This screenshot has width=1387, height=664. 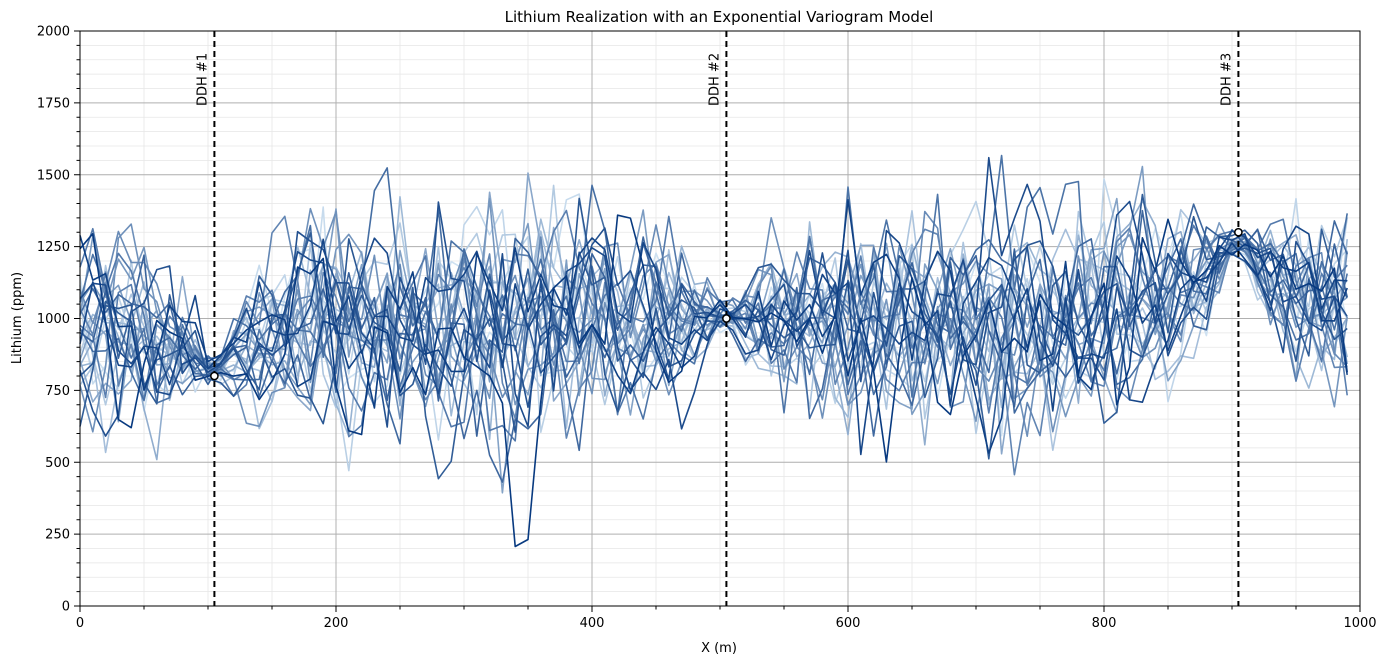 I want to click on y-tick-label: 500, so click(x=57, y=463).